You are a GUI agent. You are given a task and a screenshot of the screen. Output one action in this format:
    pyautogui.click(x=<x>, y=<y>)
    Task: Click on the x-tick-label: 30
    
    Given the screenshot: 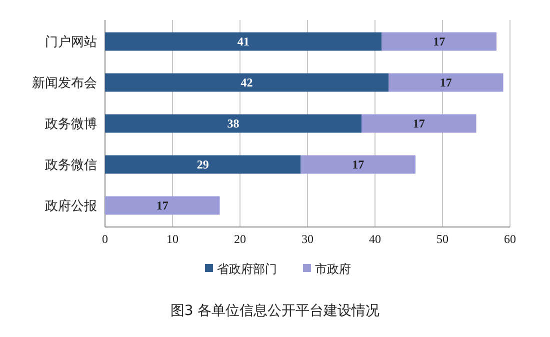 What is the action you would take?
    pyautogui.click(x=308, y=239)
    